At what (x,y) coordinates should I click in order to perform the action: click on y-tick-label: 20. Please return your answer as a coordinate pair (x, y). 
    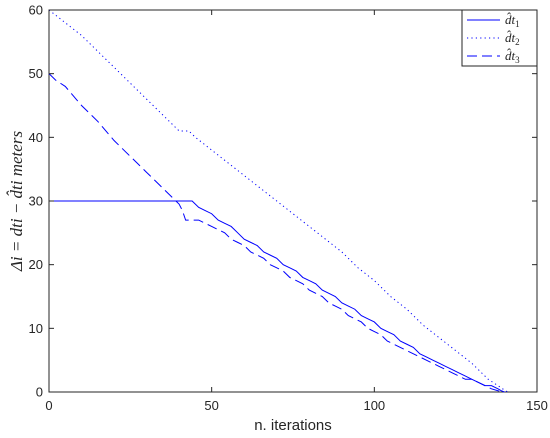
    Looking at the image, I should click on (36, 264).